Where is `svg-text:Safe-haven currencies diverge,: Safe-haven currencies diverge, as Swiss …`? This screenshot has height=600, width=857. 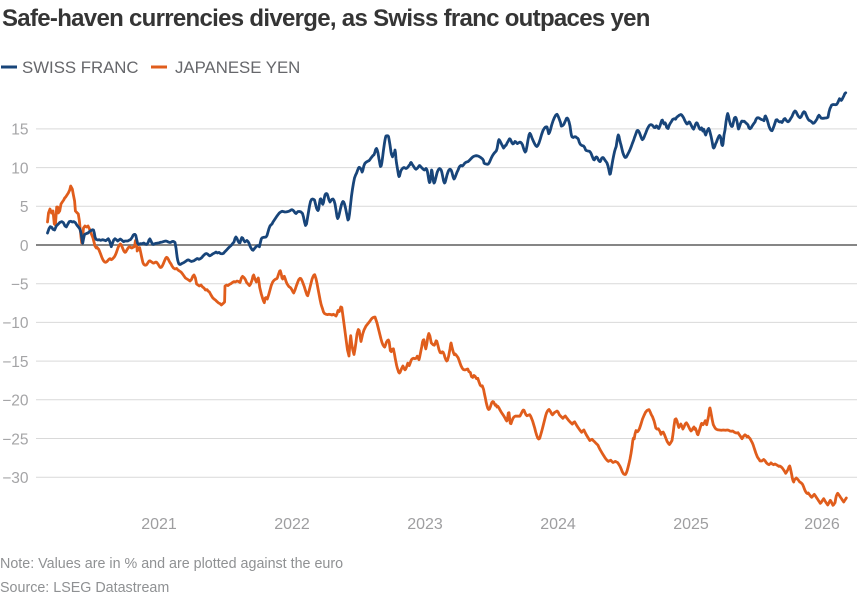
svg-text:Safe-haven currencies diverge,: Safe-haven currencies diverge, as Swiss … is located at coordinates (326, 18).